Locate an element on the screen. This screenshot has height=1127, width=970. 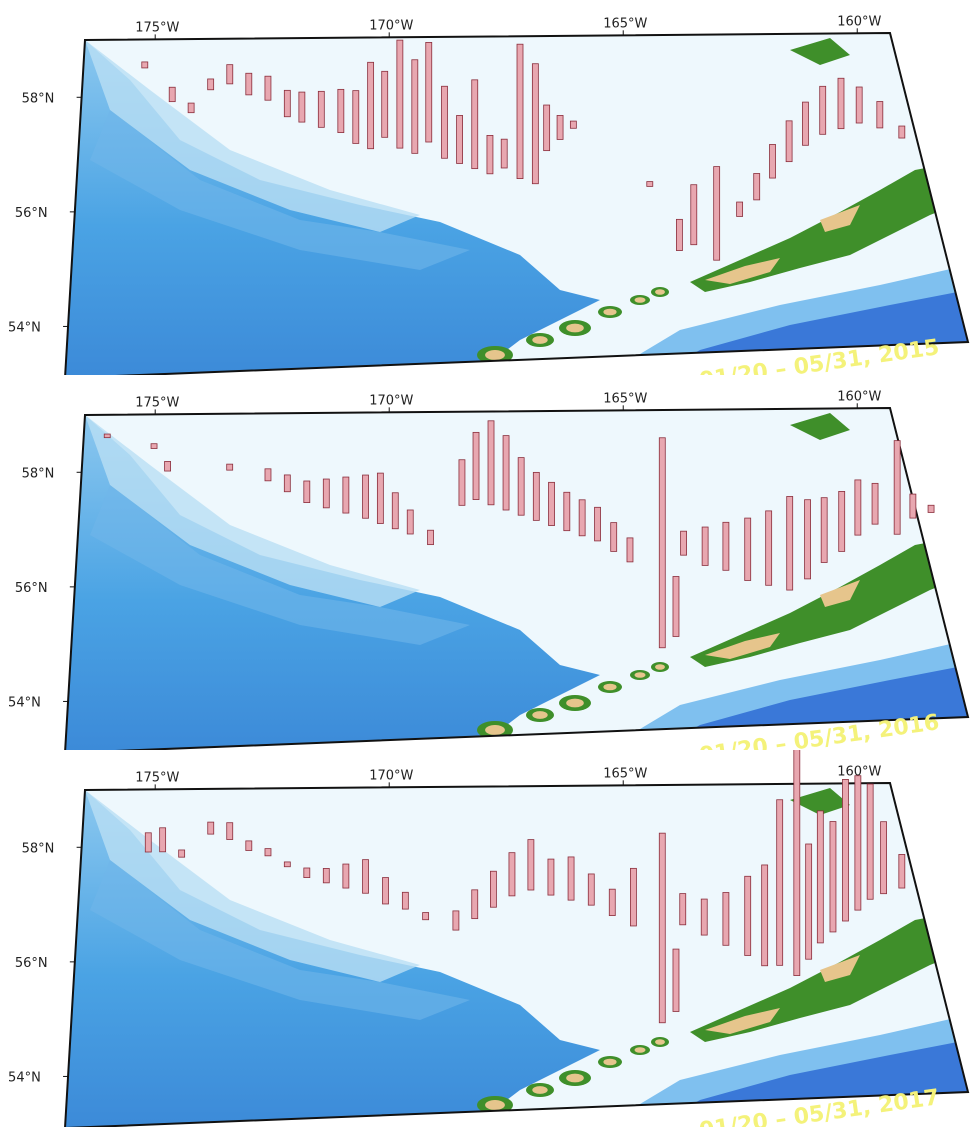
lon-label: 175°W is located at coordinates (157, 777).